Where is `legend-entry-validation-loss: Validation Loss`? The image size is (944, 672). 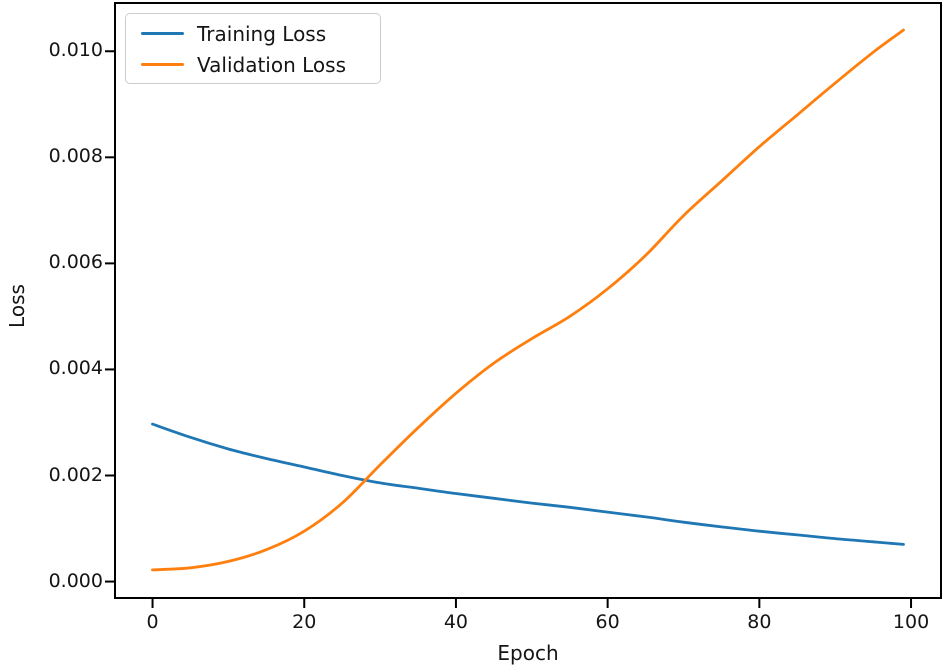 legend-entry-validation-loss: Validation Loss is located at coordinates (260, 64).